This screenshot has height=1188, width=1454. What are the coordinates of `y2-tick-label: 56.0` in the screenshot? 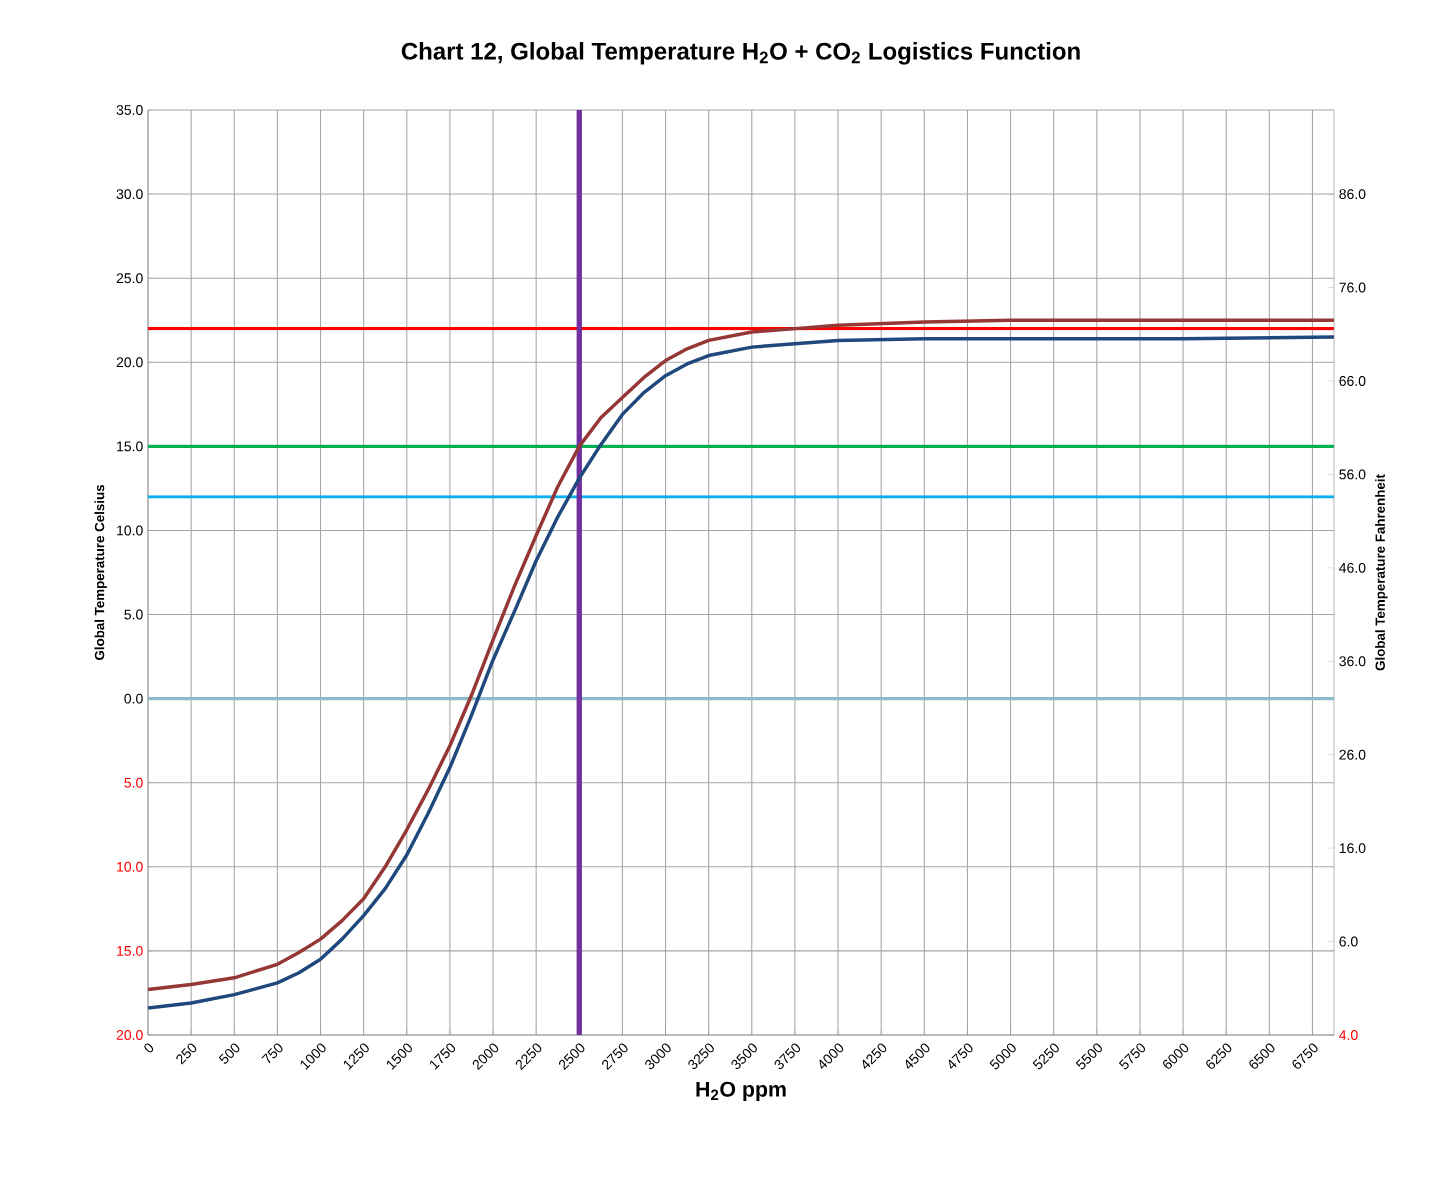 It's located at (1352, 474).